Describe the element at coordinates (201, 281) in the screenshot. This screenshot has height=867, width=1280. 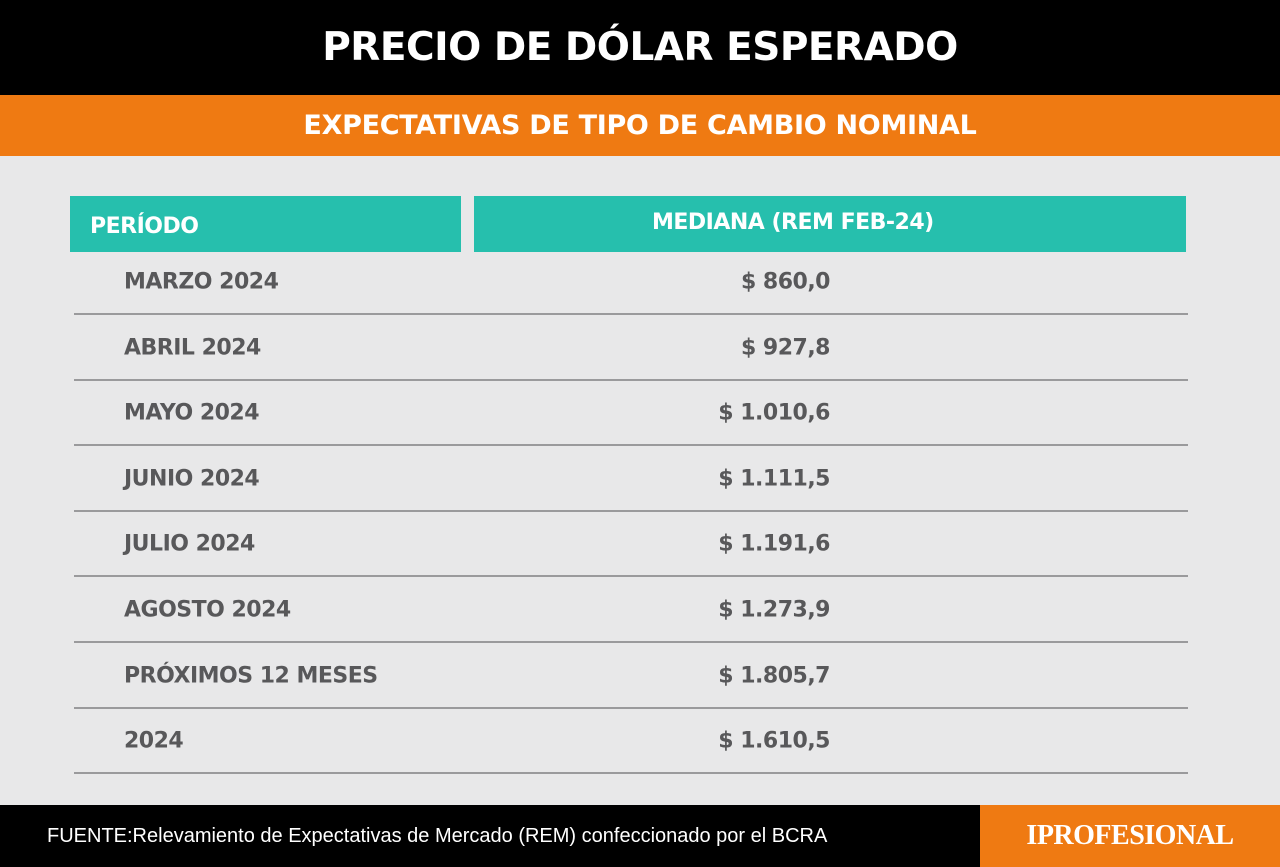
I see `row-period-label: MARZO 2024` at that location.